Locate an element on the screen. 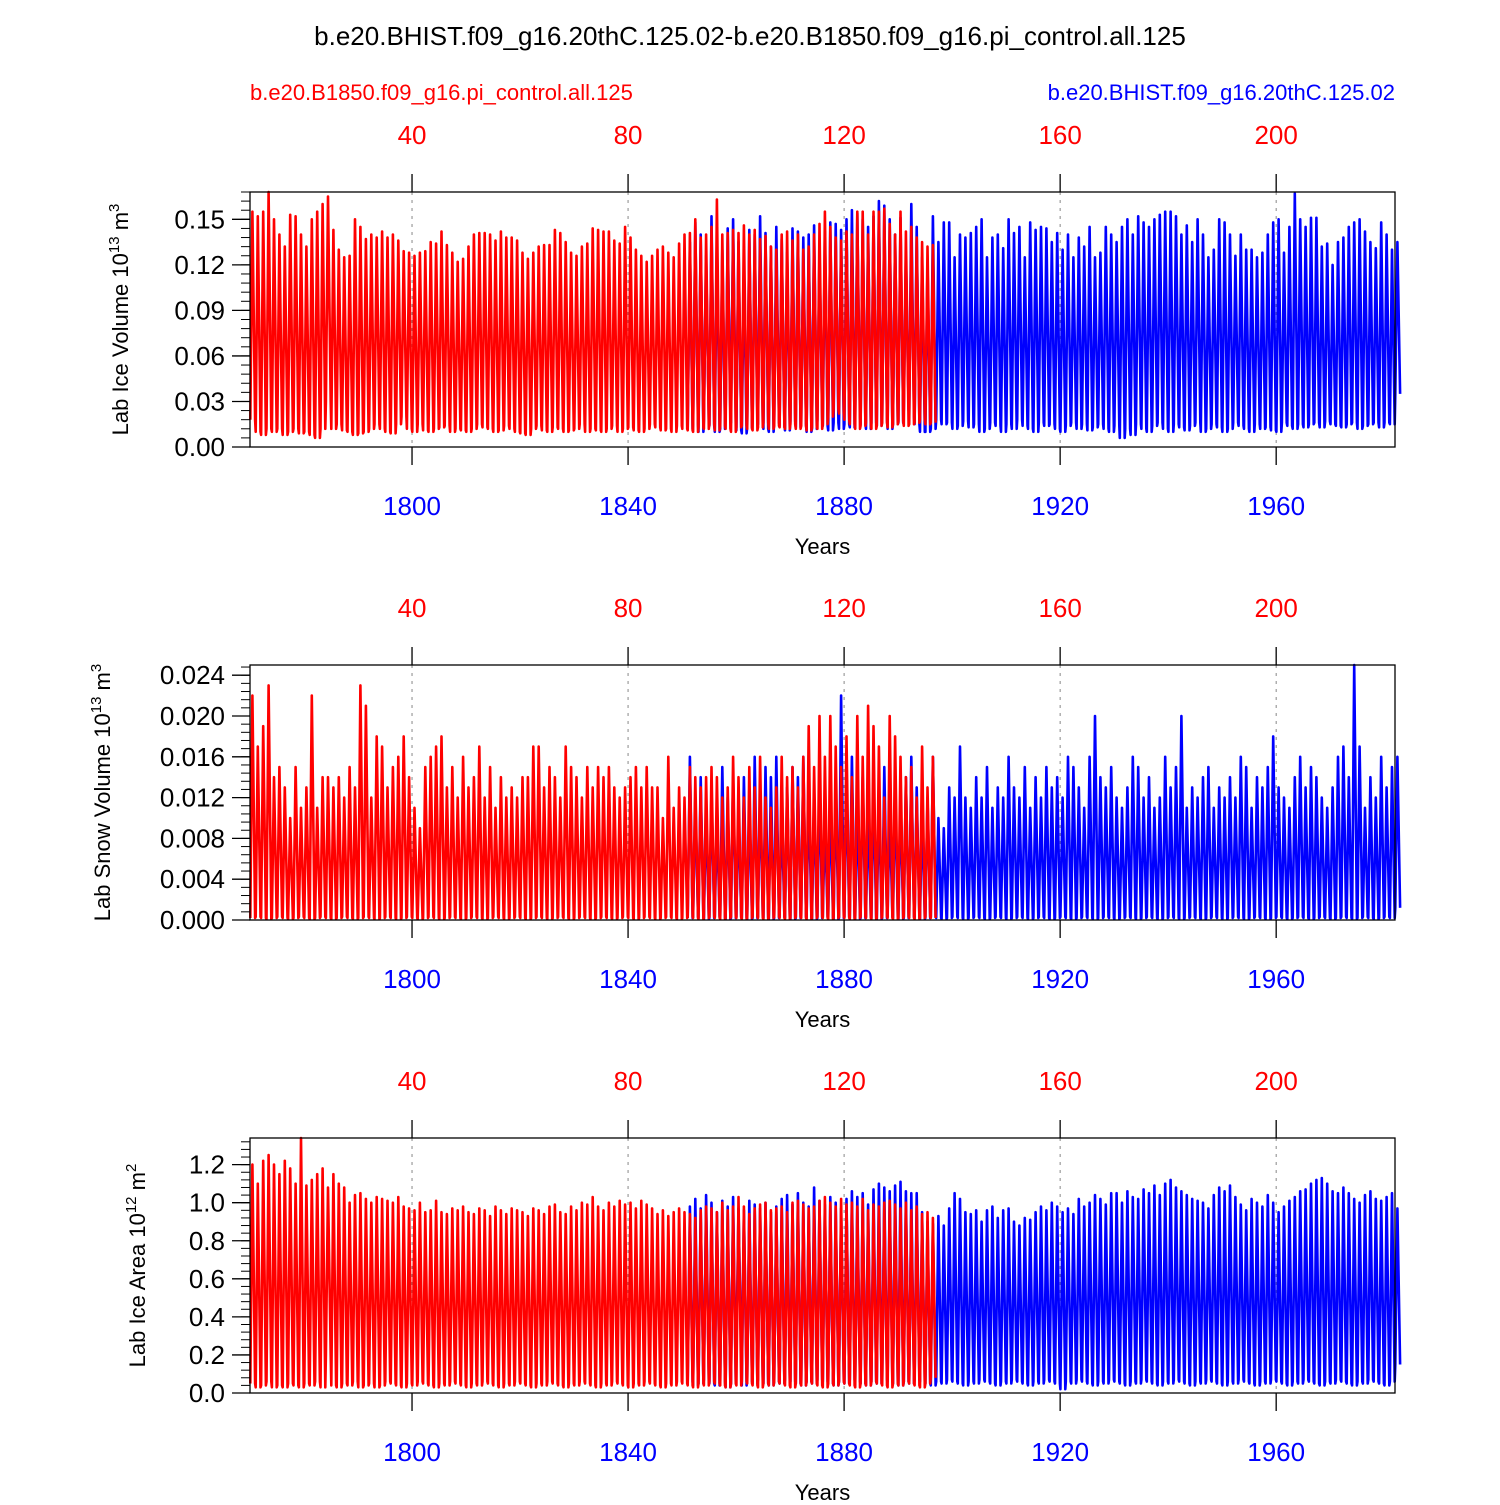 The image size is (1500, 1505). y-tick-label: 0.09 is located at coordinates (199, 310).